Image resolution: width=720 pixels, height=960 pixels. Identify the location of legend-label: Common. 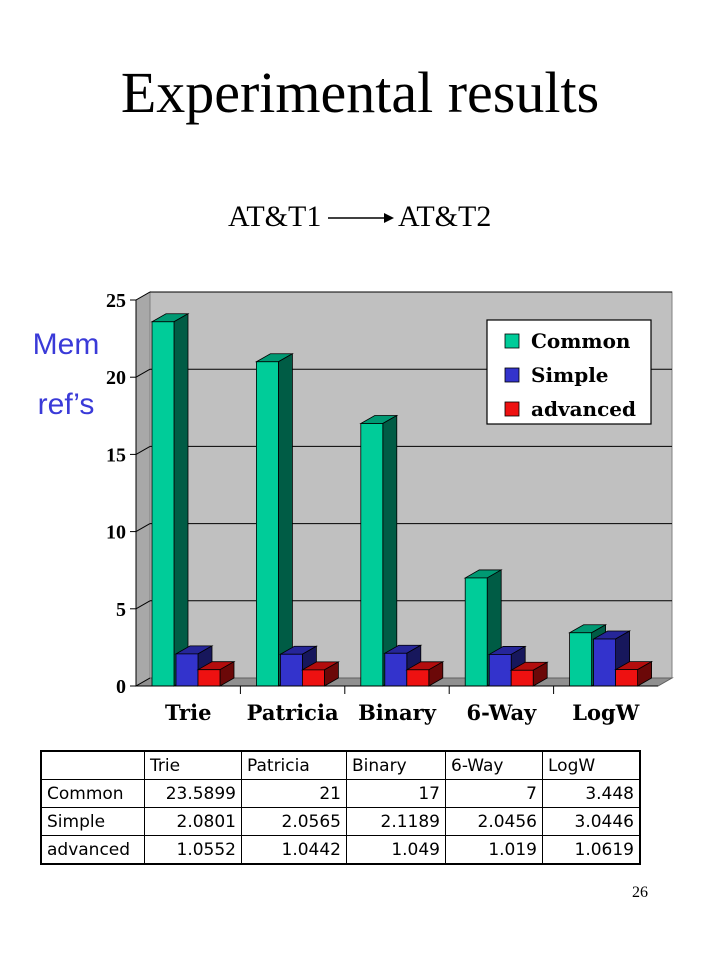
(581, 341).